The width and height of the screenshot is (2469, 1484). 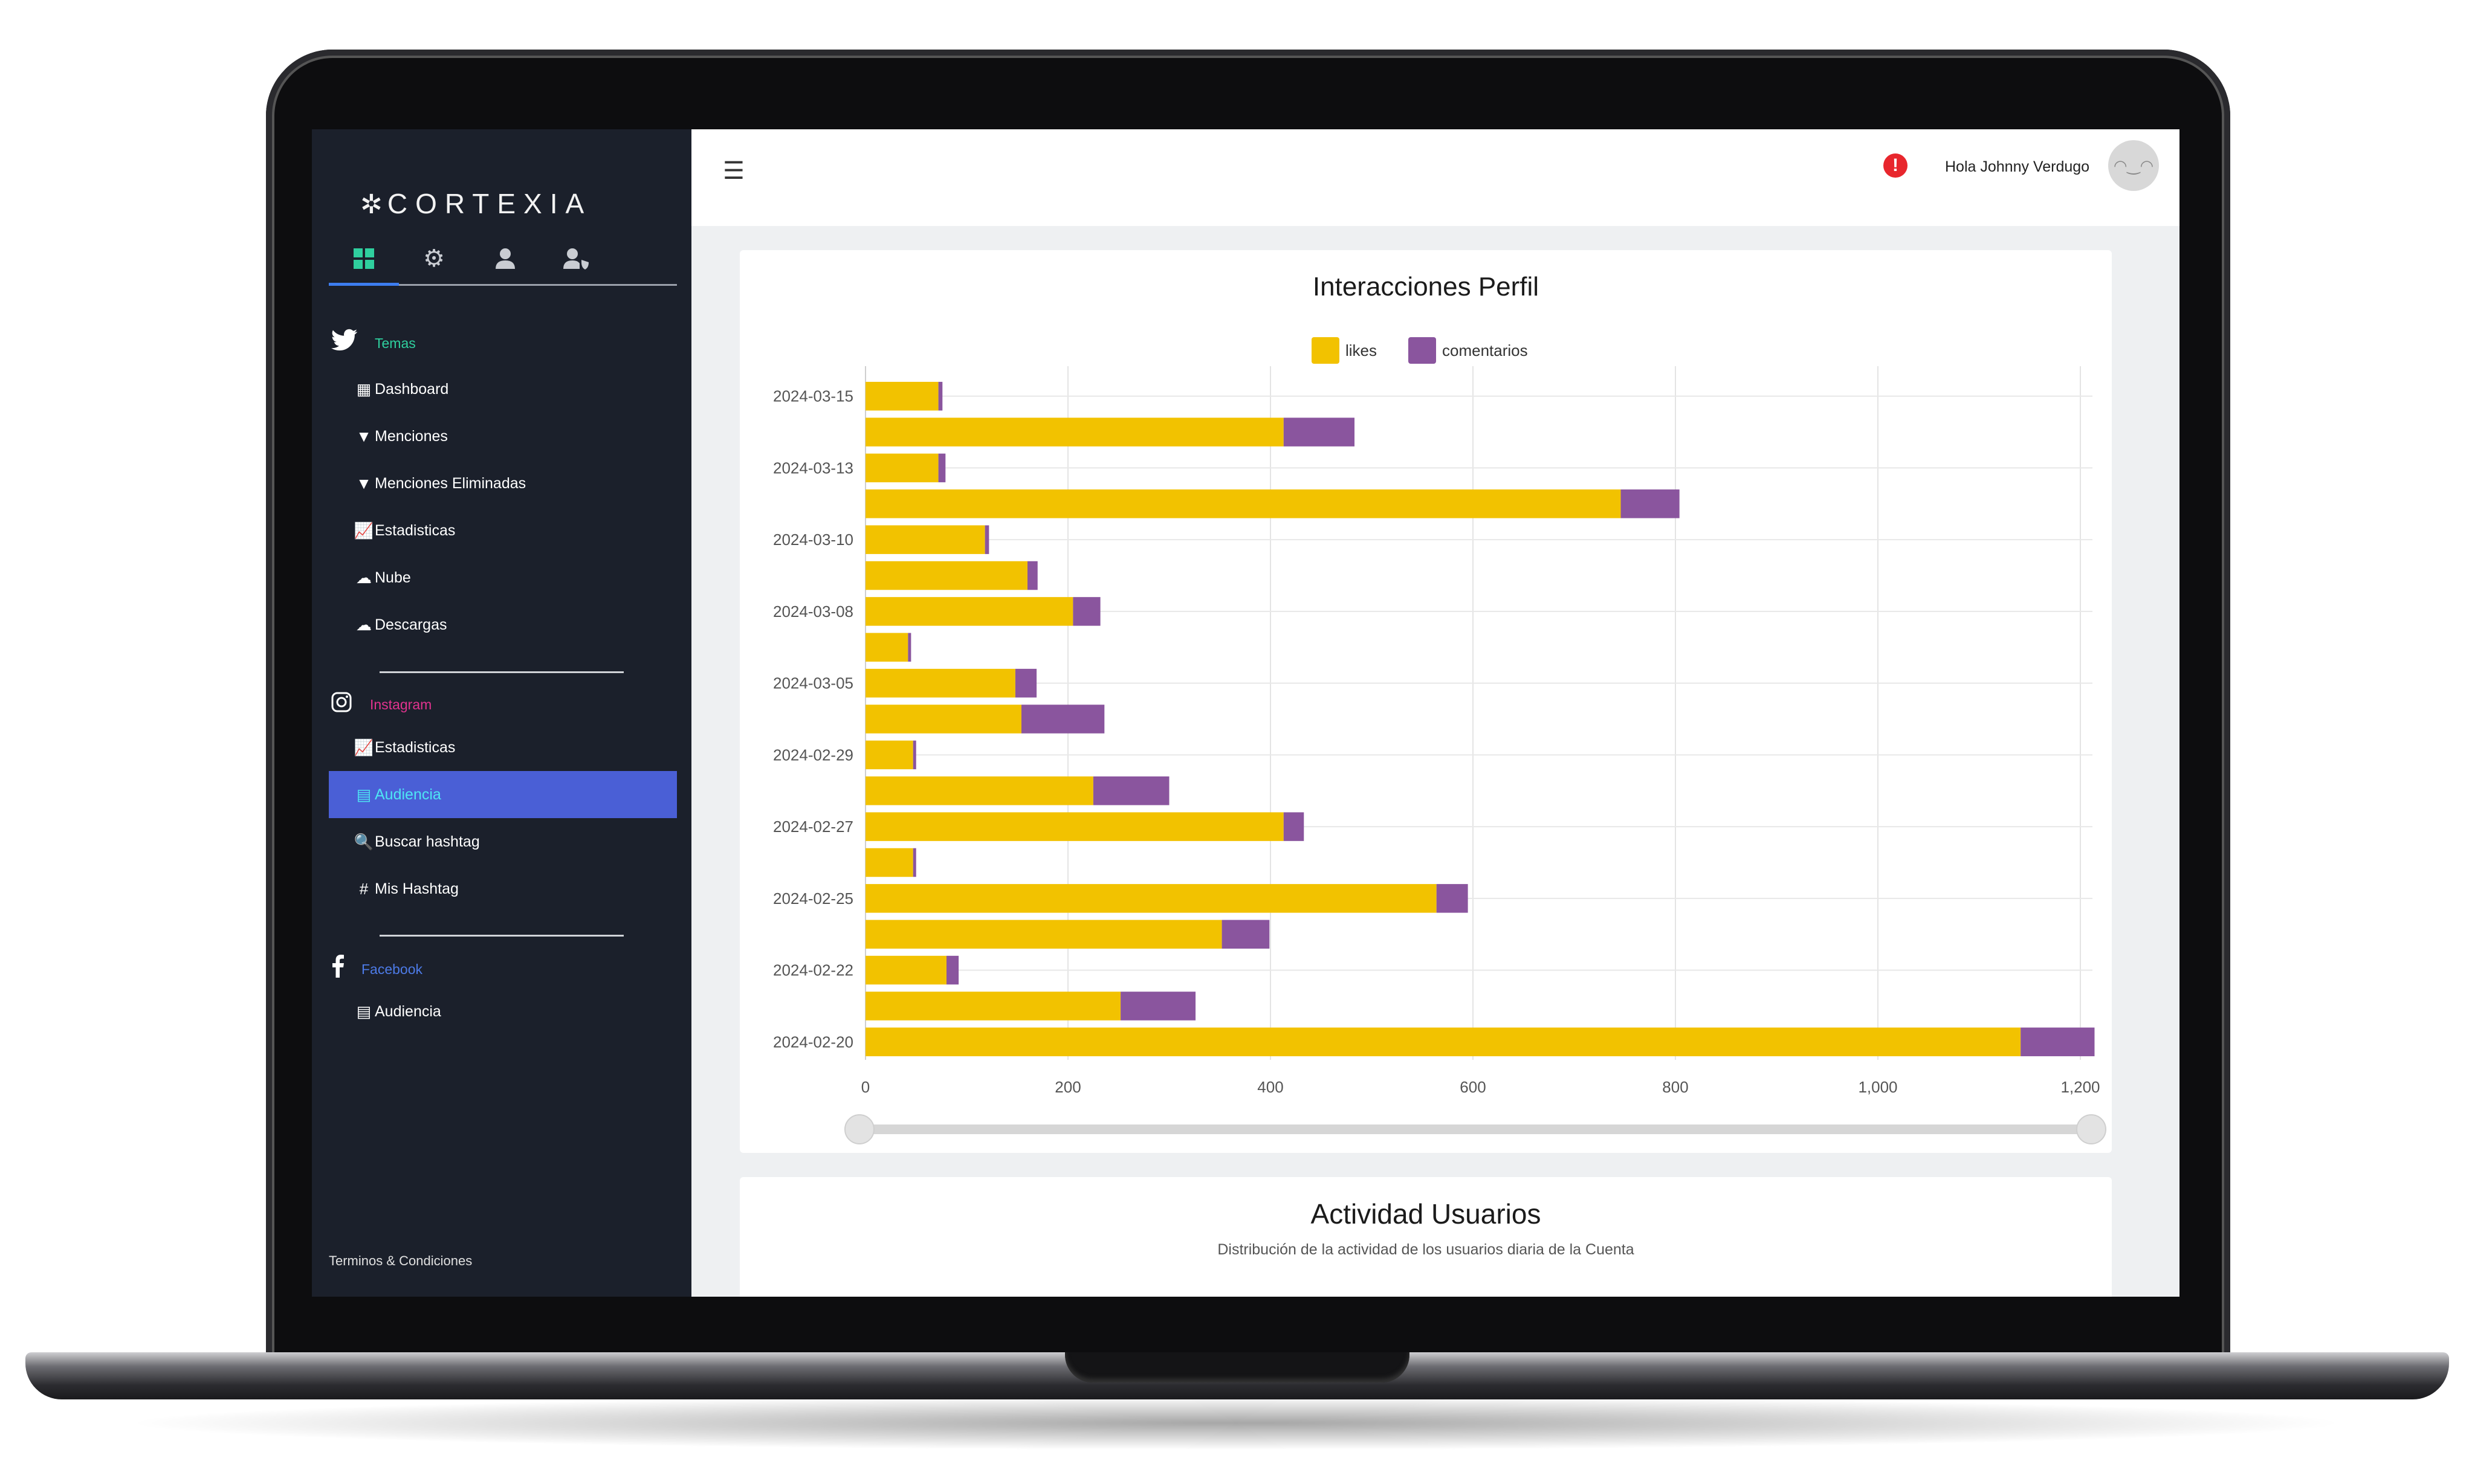 I want to click on sidebar-item-label: Buscar hashtag, so click(x=427, y=841).